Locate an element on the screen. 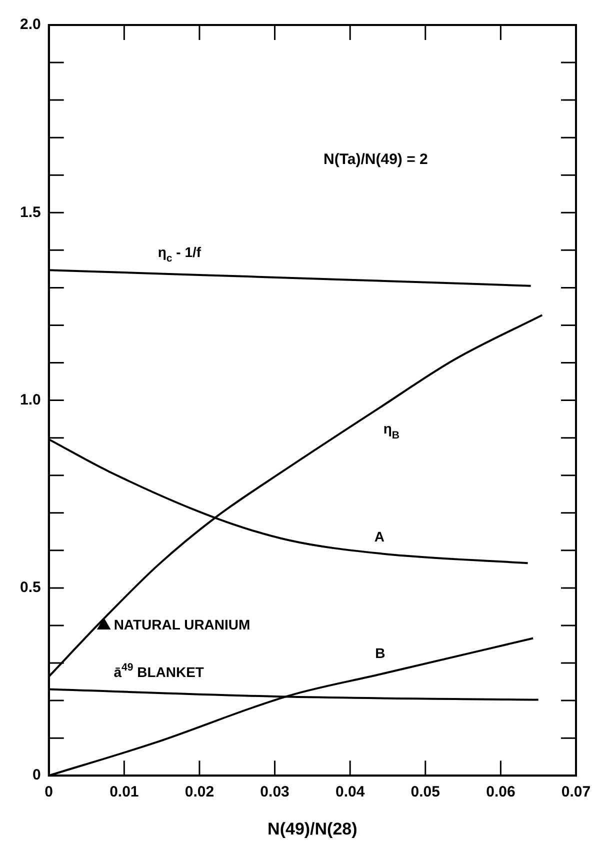  series-label: B is located at coordinates (380, 653).